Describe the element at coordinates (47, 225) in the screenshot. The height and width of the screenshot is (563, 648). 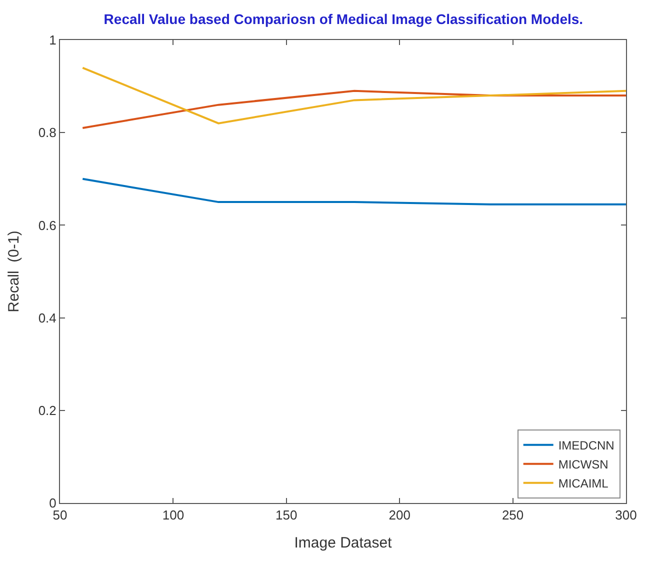
I see `y-tick-label: 0.6` at that location.